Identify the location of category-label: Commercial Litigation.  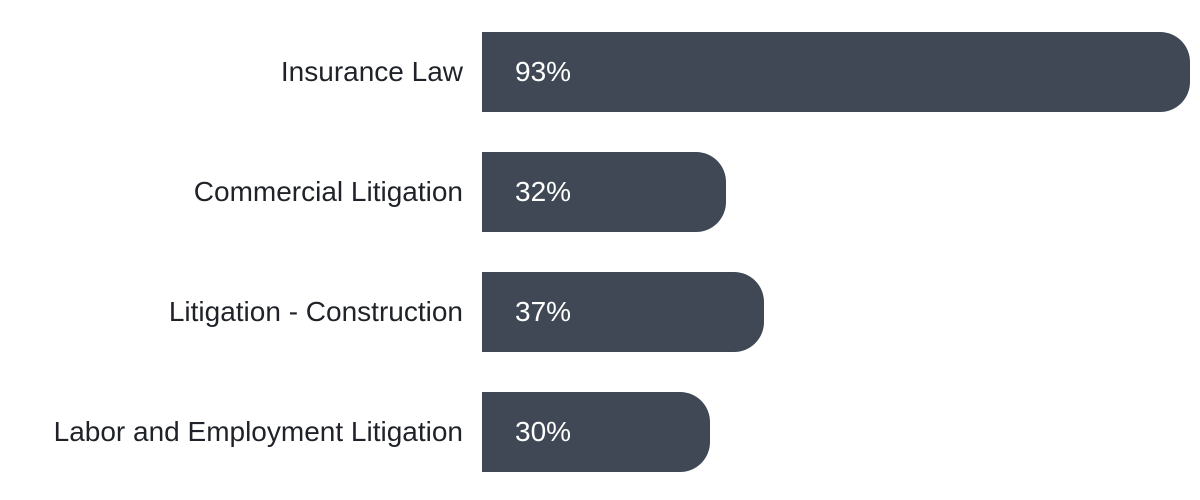
(328, 191).